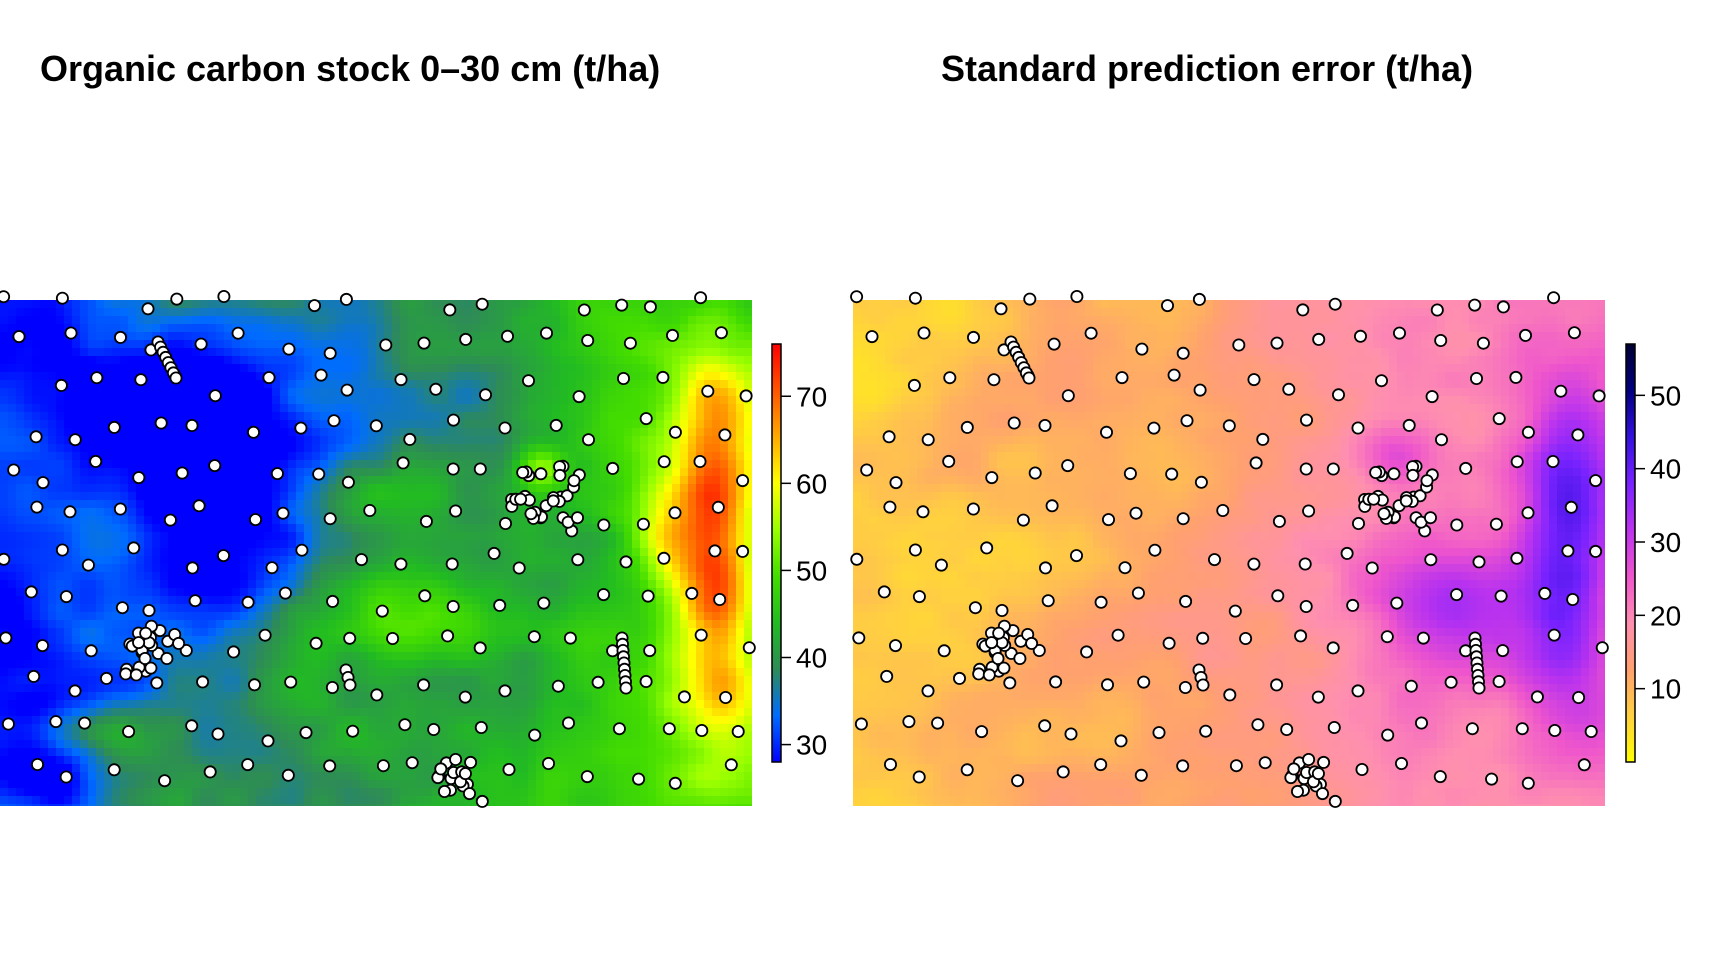  I want to click on prediction-error-colorbar, so click(1630, 553).